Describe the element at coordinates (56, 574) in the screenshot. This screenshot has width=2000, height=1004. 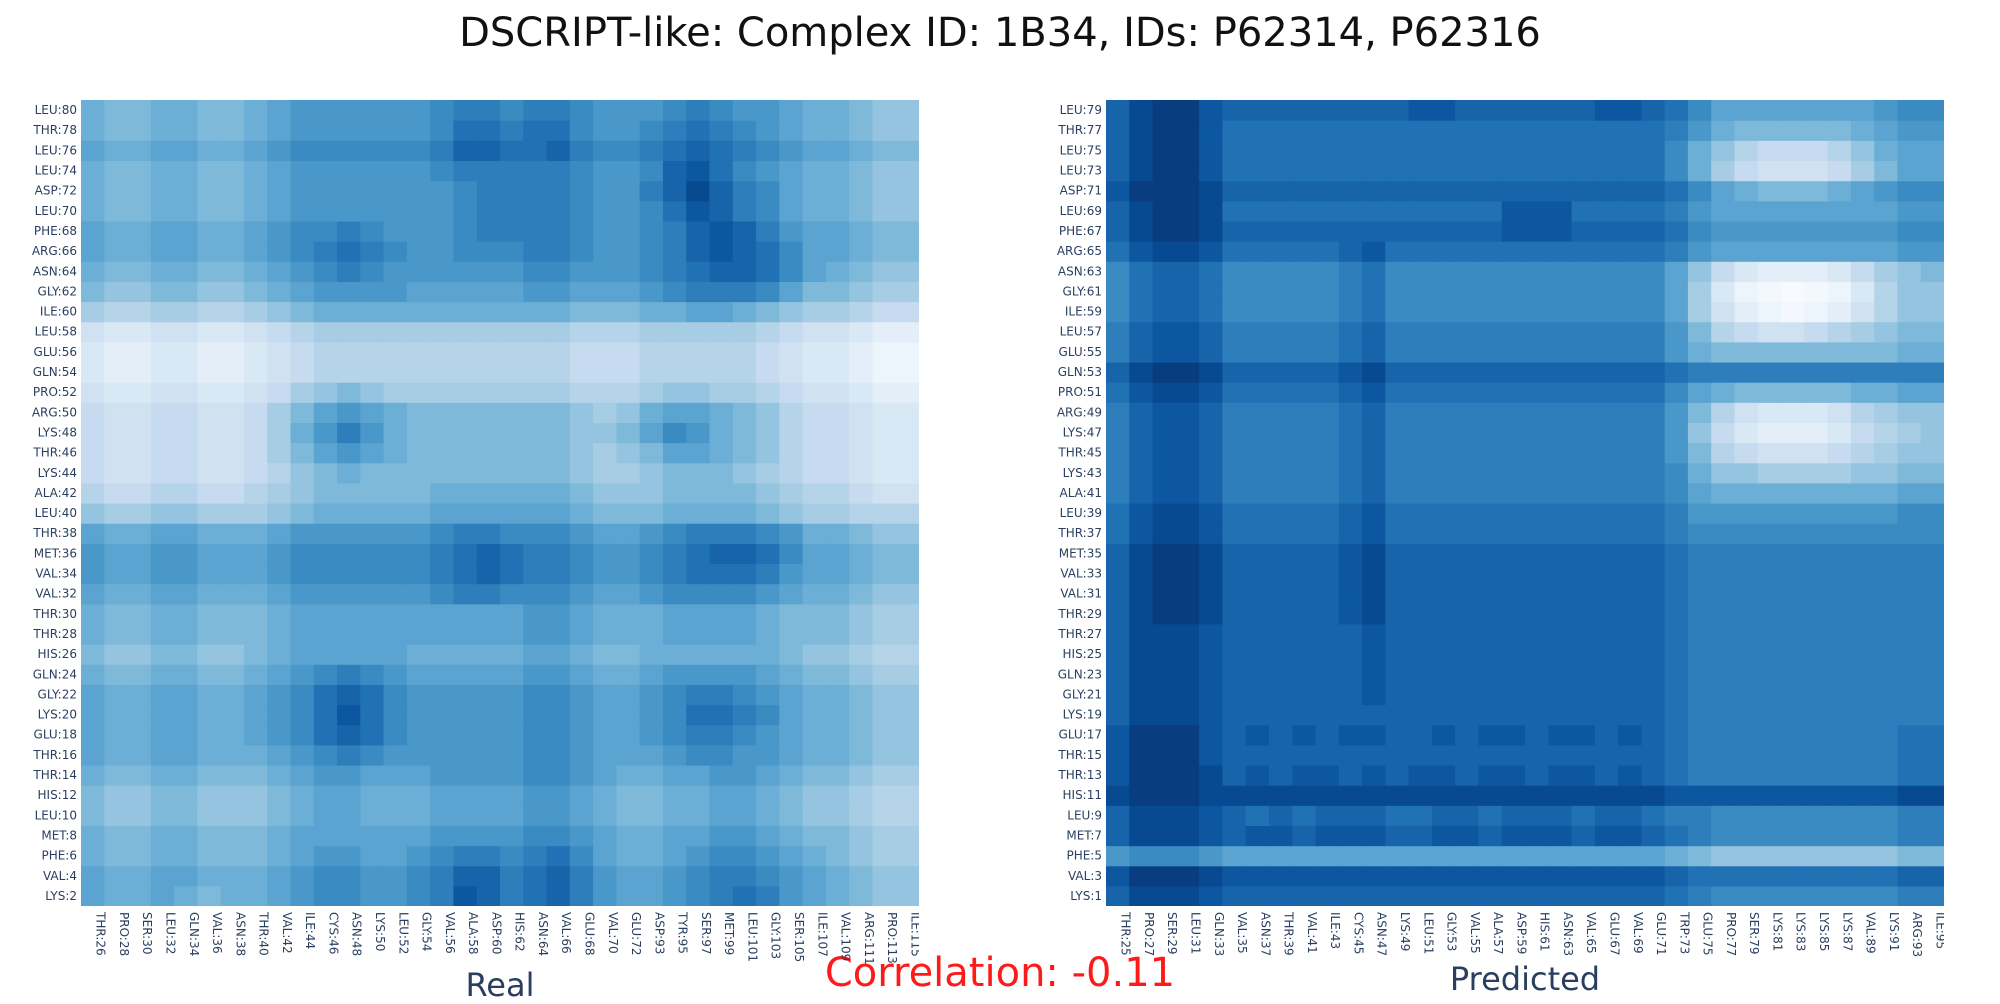
I see `y-tick-label: VAL:34` at that location.